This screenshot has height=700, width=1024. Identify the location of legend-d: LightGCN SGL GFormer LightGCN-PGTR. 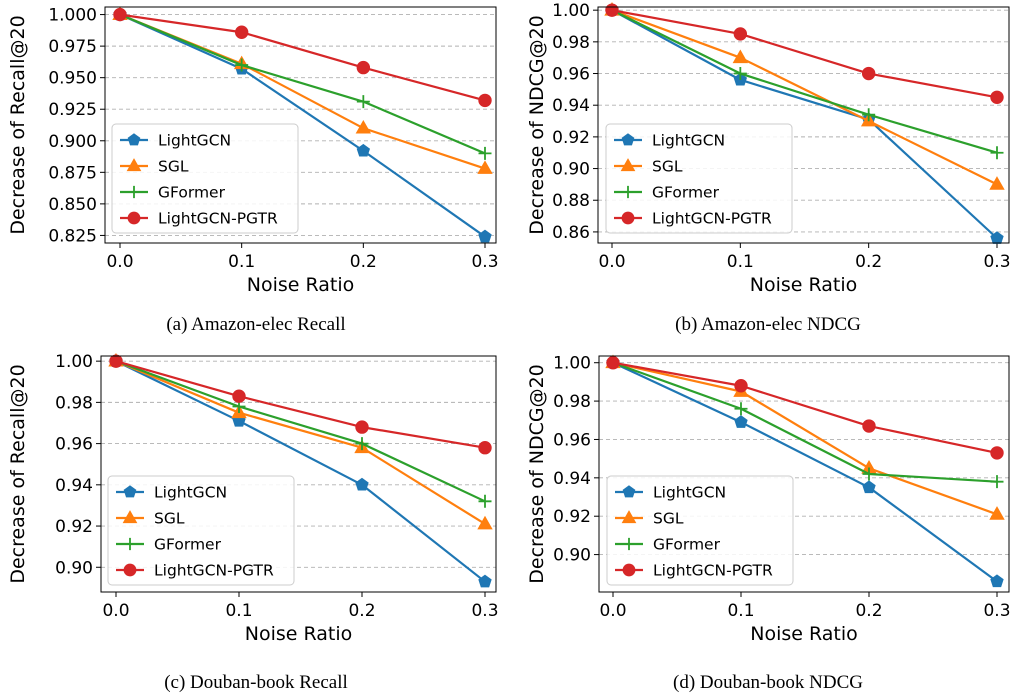
(700, 530).